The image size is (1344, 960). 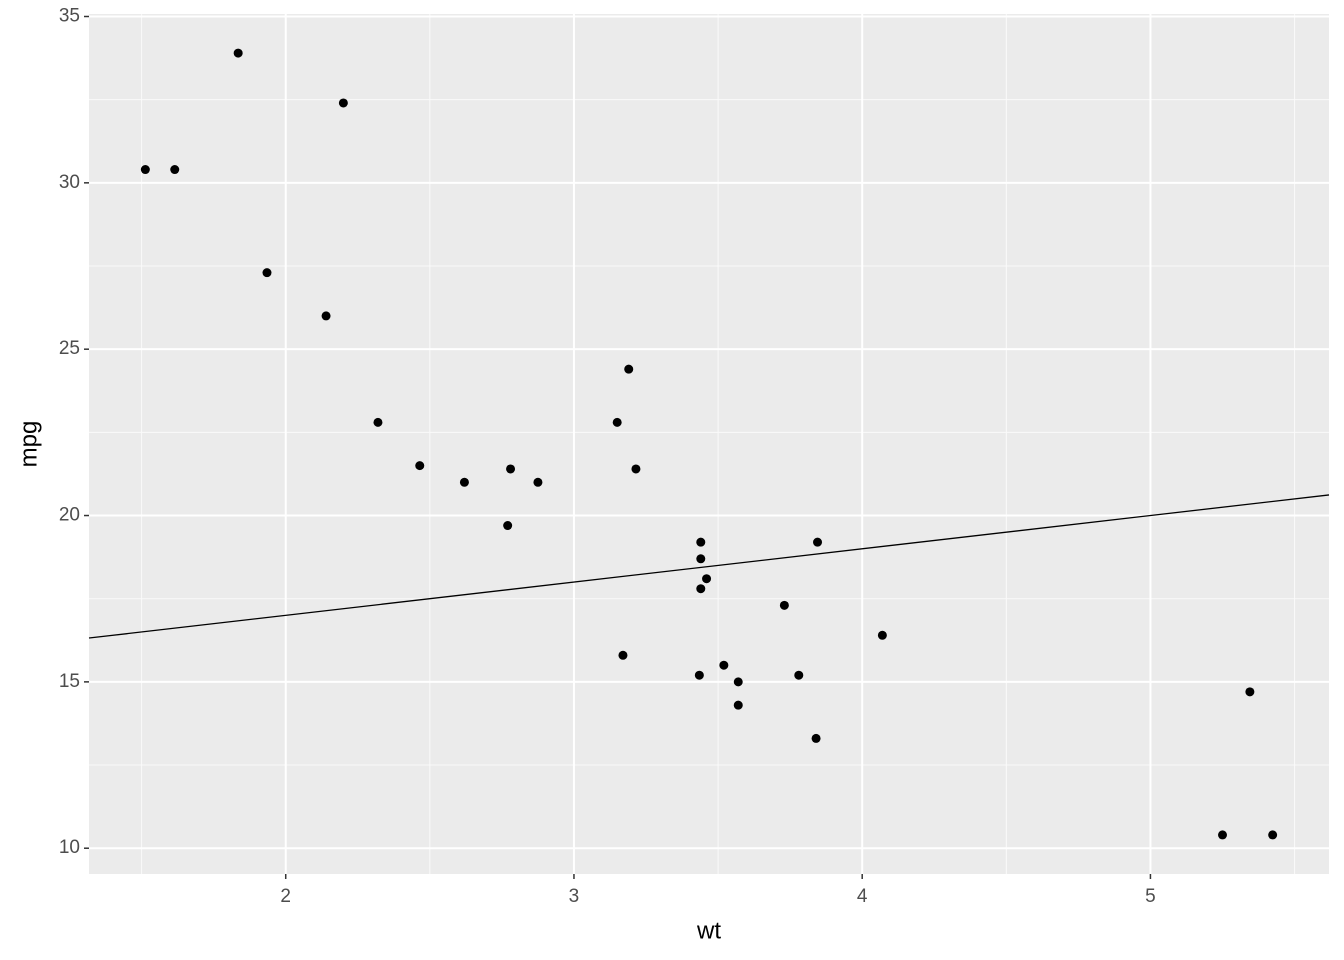 I want to click on y-axis-title: mpg, so click(x=28, y=444).